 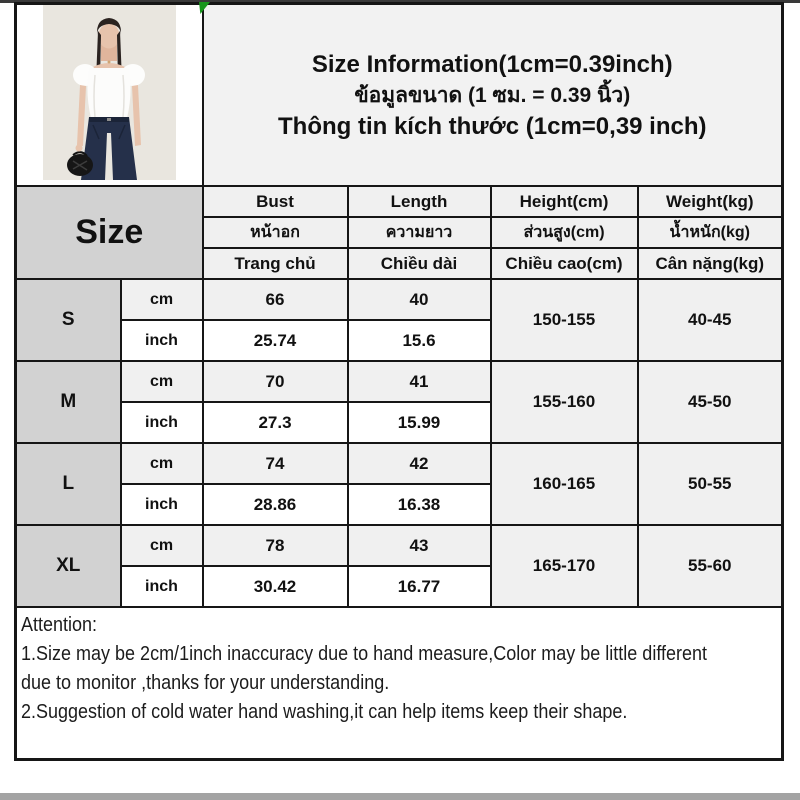 What do you see at coordinates (275, 201) in the screenshot?
I see `col-bust-en: Bust` at bounding box center [275, 201].